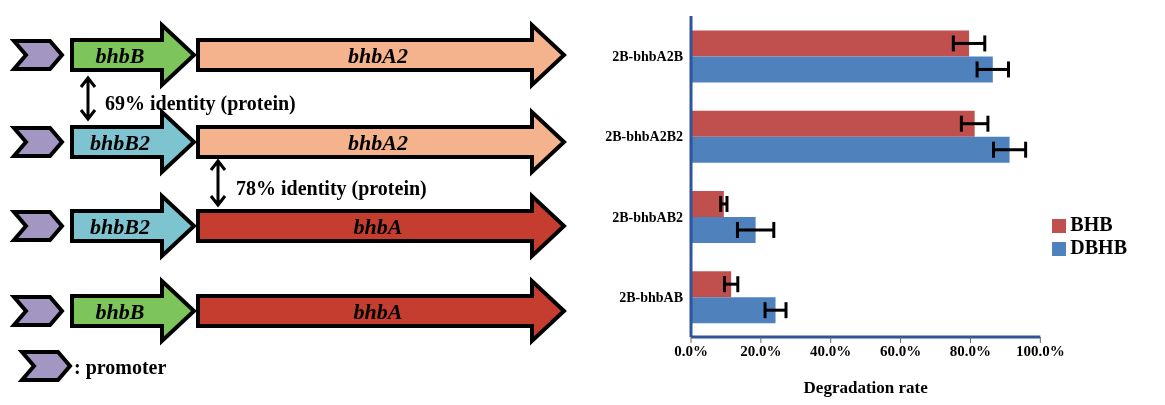  What do you see at coordinates (647, 217) in the screenshot?
I see `y-tick-label: 2B-bhbAB2` at bounding box center [647, 217].